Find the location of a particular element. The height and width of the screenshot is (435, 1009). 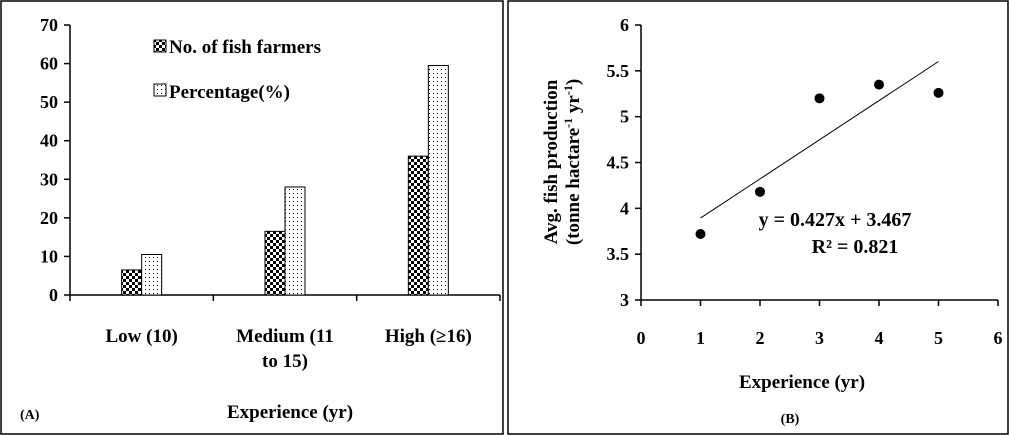

legend-swatch-farmers is located at coordinates (160, 46).